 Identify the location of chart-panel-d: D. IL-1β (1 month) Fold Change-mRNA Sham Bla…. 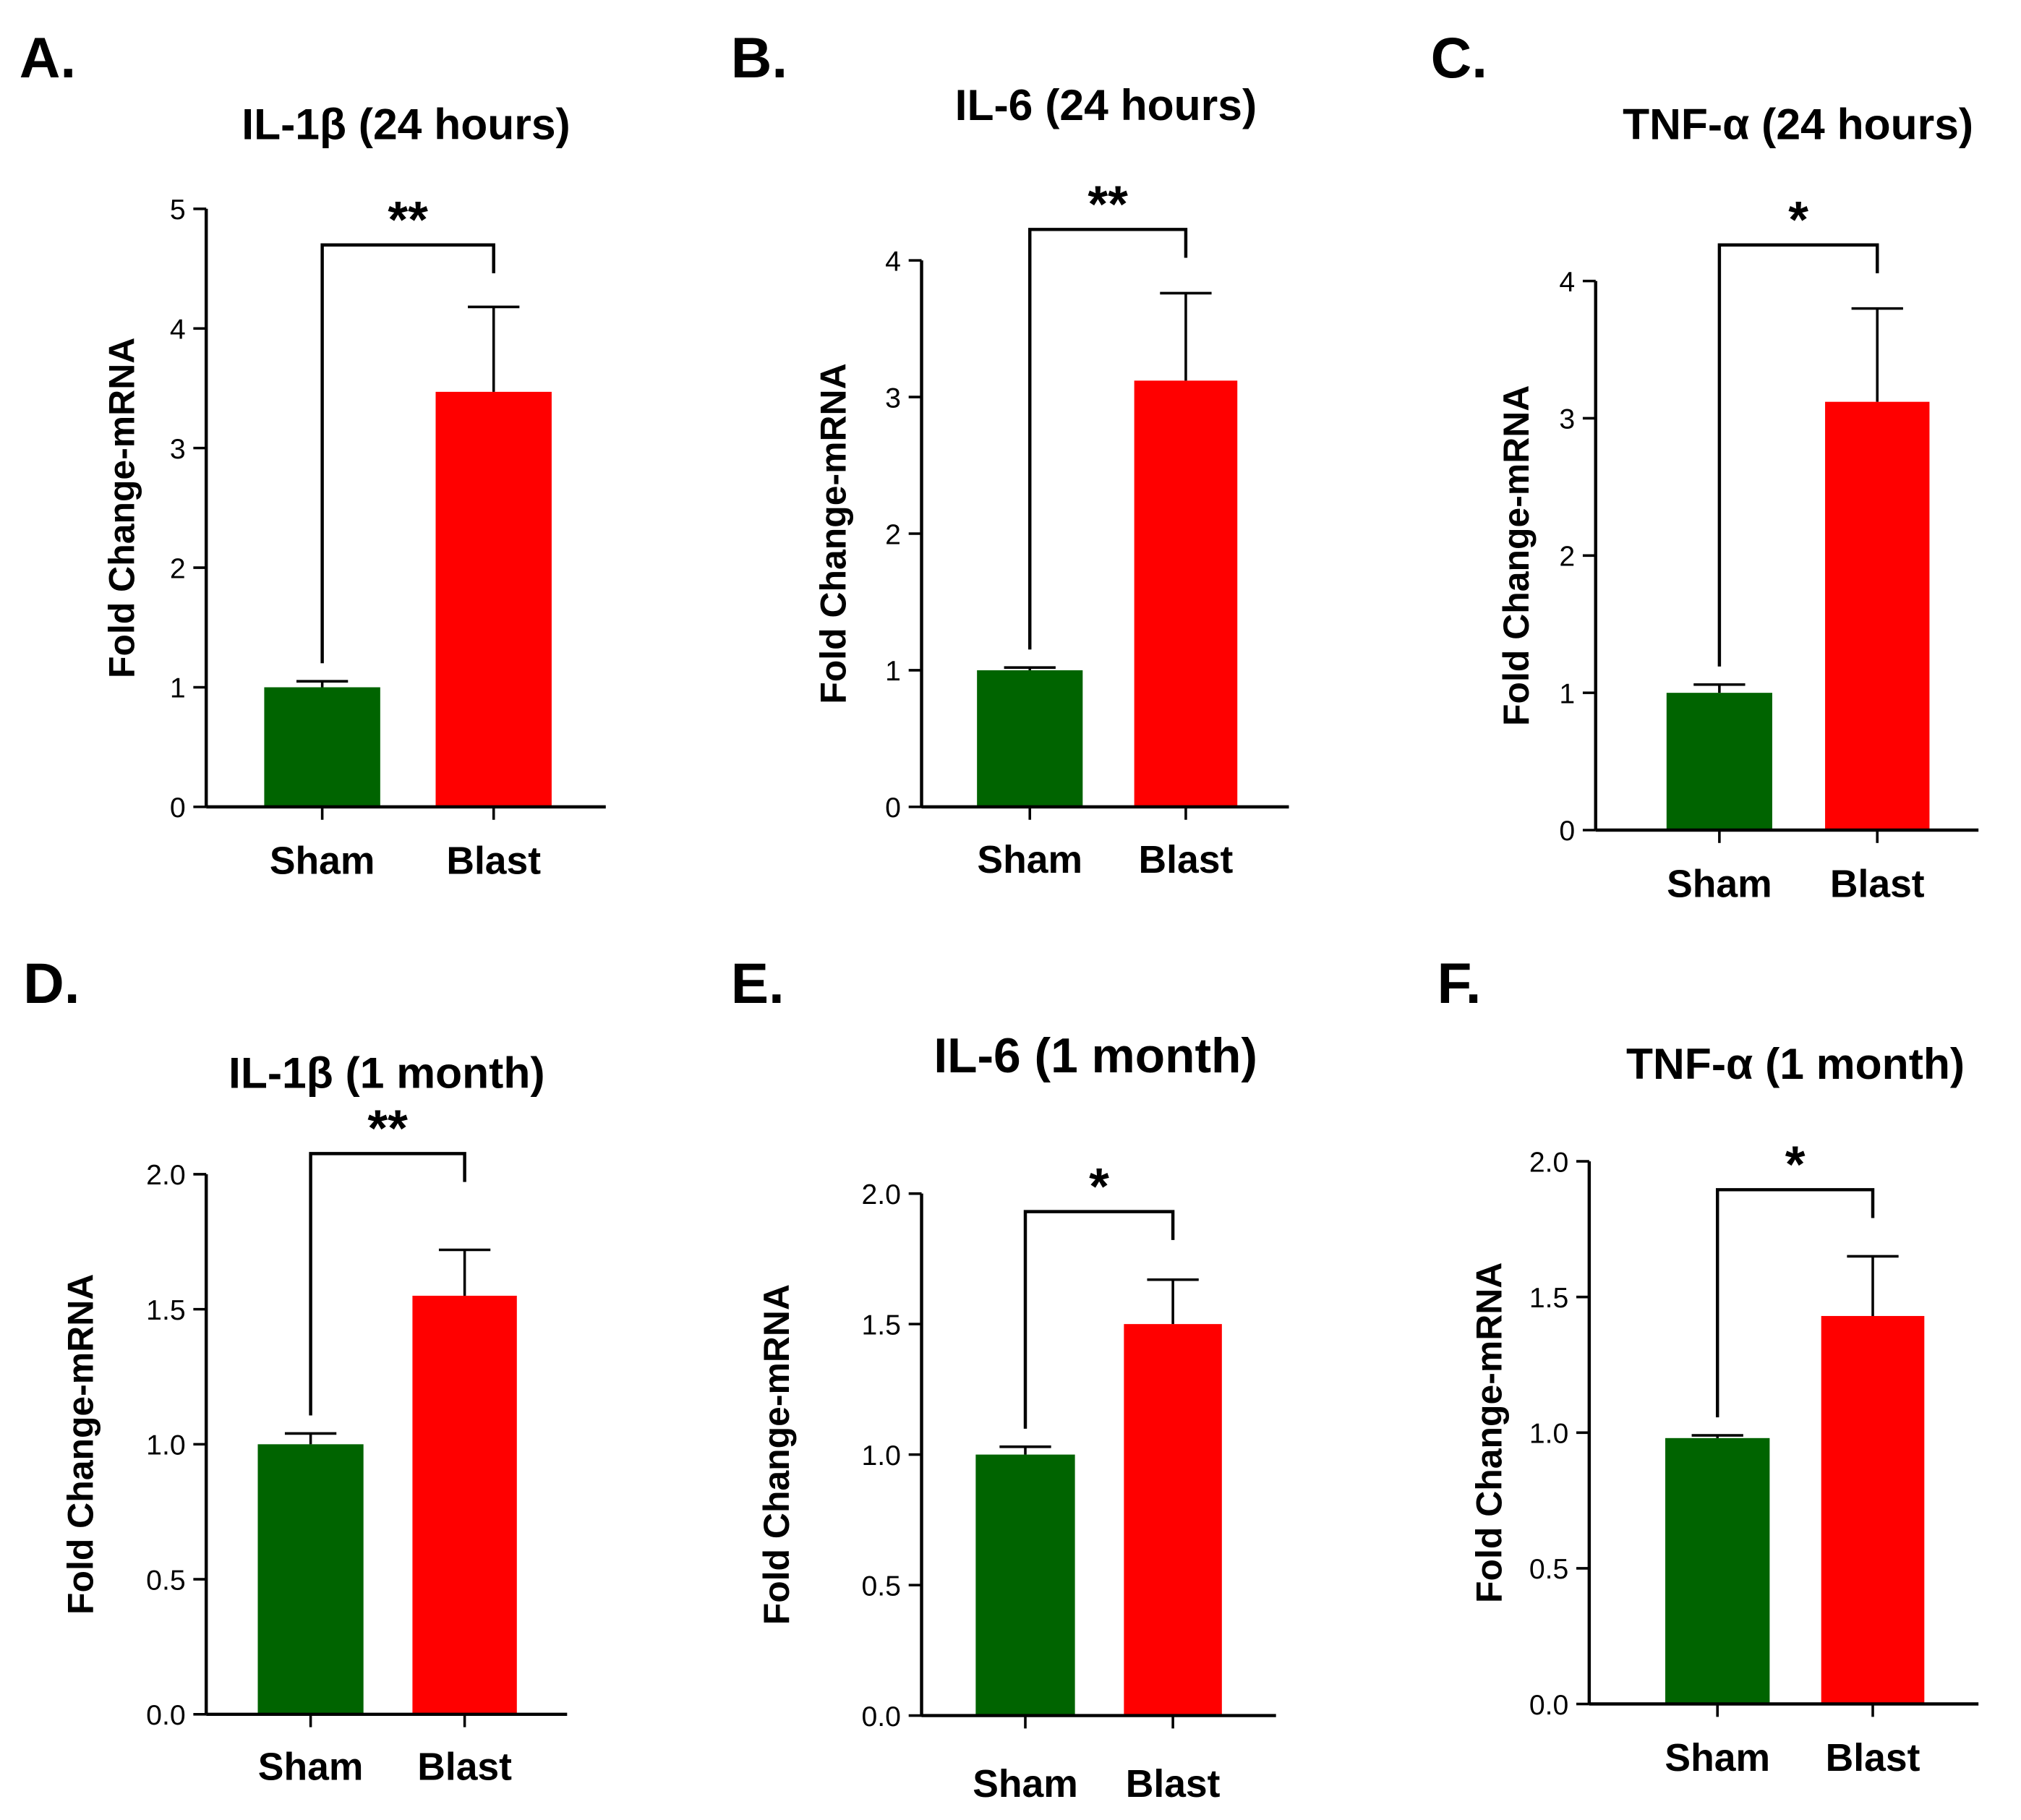
(296, 1370).